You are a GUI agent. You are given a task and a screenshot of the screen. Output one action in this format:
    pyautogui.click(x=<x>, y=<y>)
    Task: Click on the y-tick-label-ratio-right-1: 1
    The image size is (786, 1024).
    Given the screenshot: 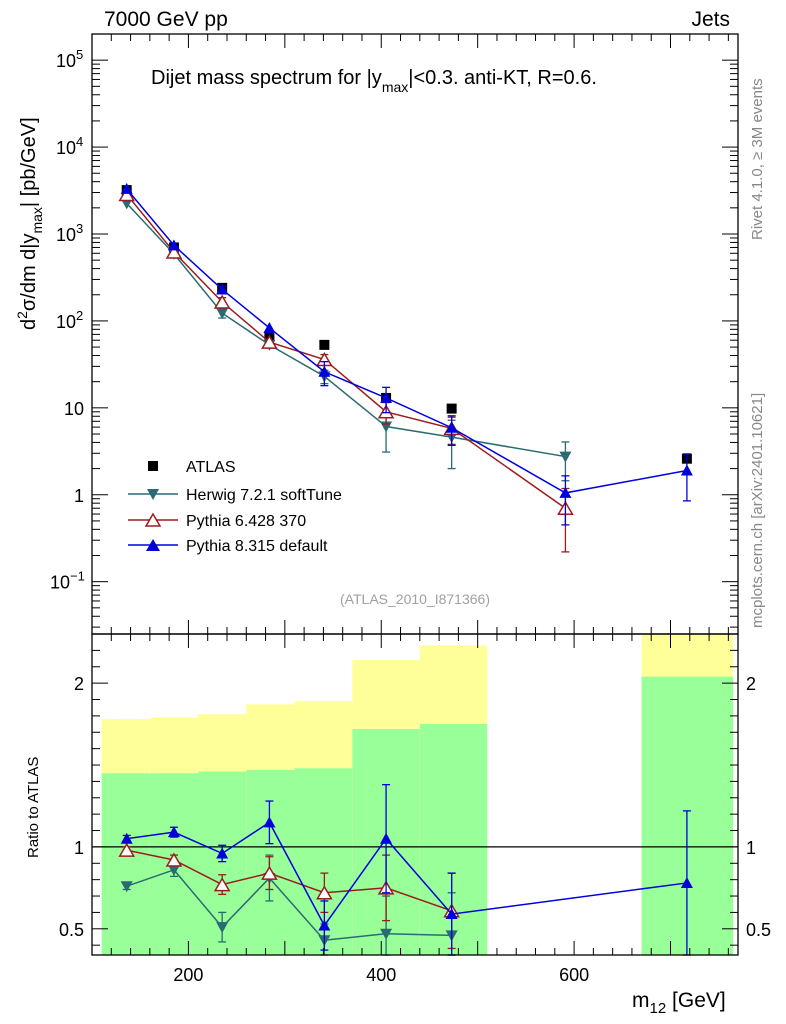 What is the action you would take?
    pyautogui.click(x=751, y=848)
    